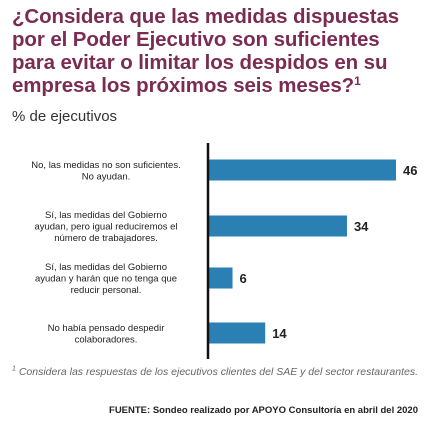 This screenshot has width=432, height=426. I want to click on footnote-mark: 1, so click(14, 369).